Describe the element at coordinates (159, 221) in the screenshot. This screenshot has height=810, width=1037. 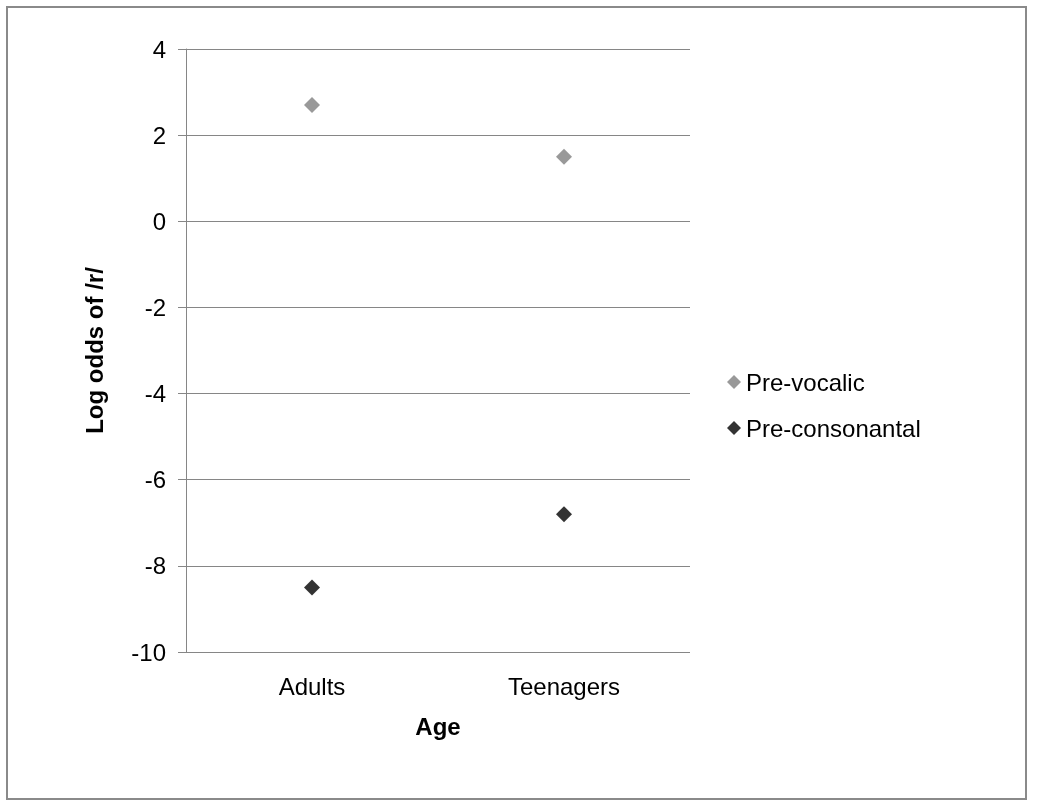
I see `y-tick-label: 0` at that location.